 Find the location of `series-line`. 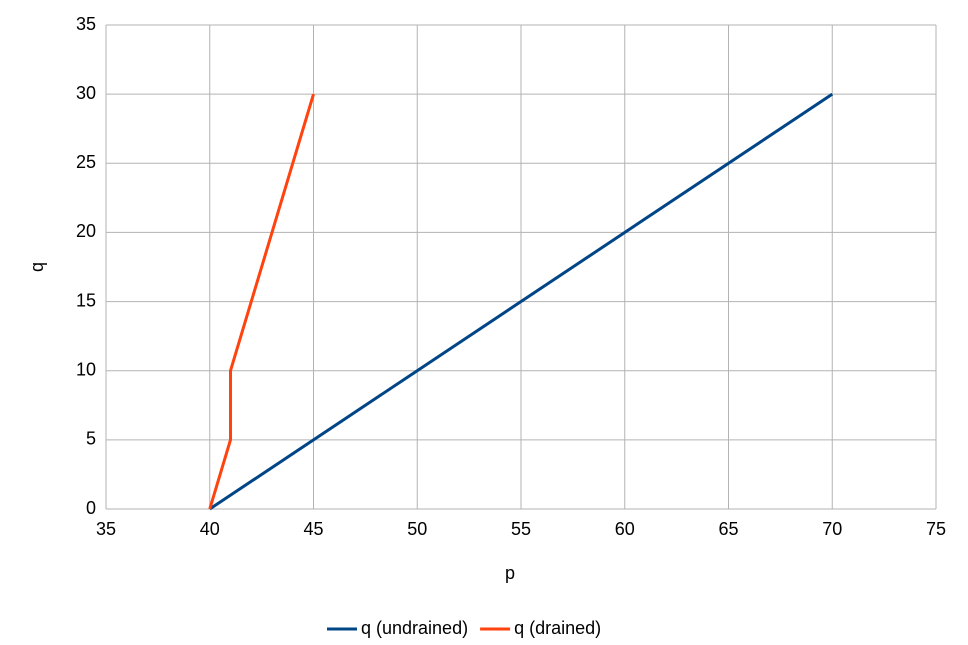

series-line is located at coordinates (261, 301).